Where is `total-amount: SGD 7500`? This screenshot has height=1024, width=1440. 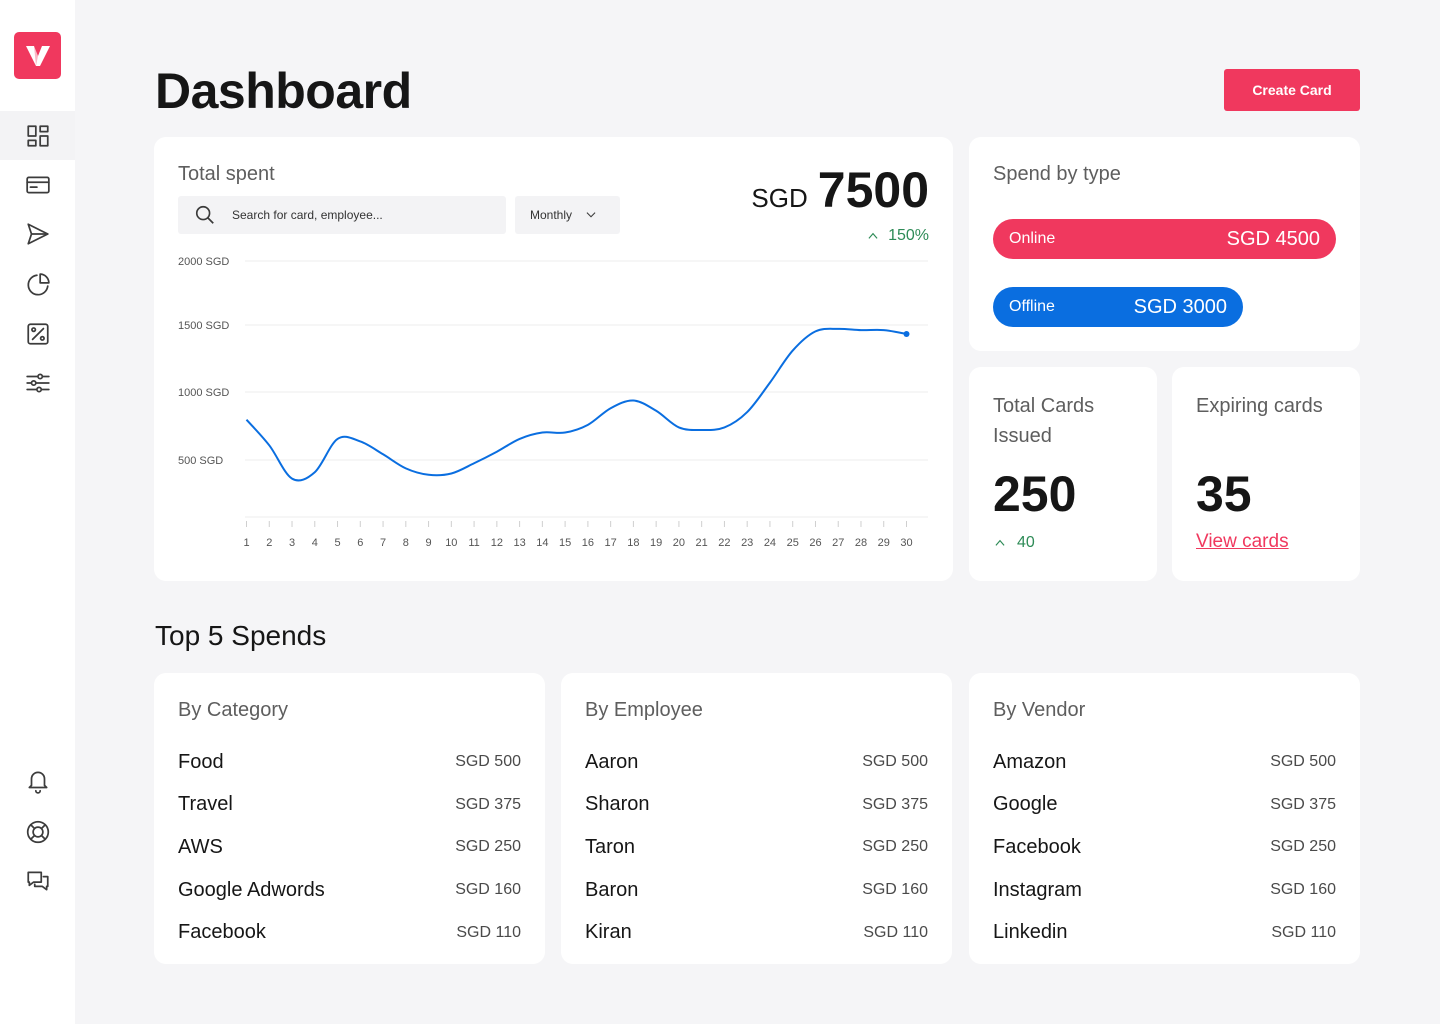
total-amount: SGD 7500 is located at coordinates (840, 190).